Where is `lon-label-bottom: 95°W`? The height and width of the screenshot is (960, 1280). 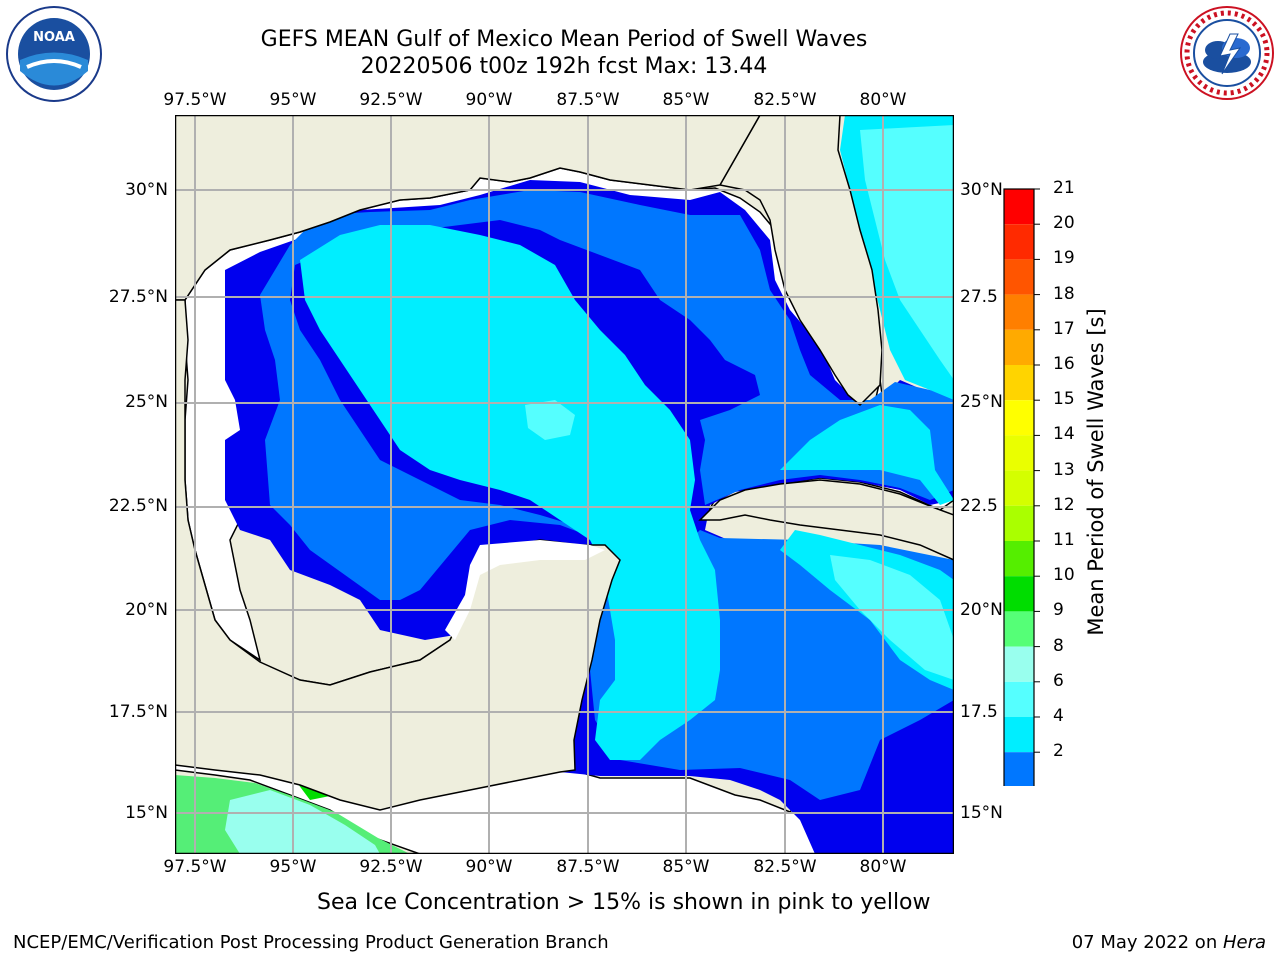
lon-label-bottom: 95°W is located at coordinates (293, 867).